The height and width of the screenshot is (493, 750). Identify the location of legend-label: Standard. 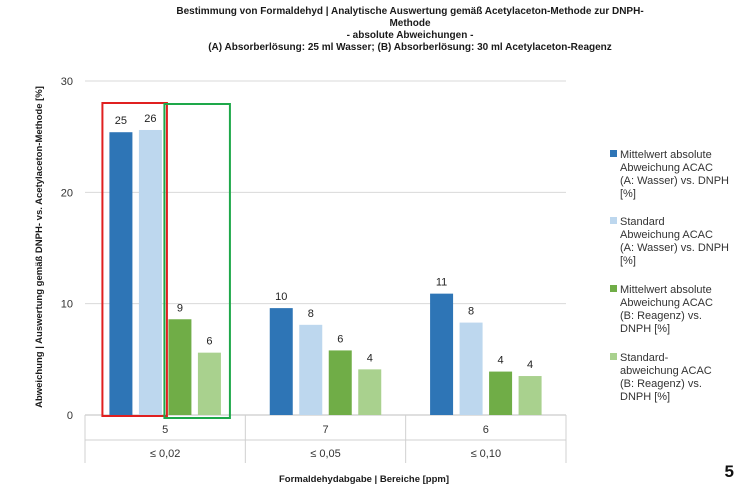
(642, 222).